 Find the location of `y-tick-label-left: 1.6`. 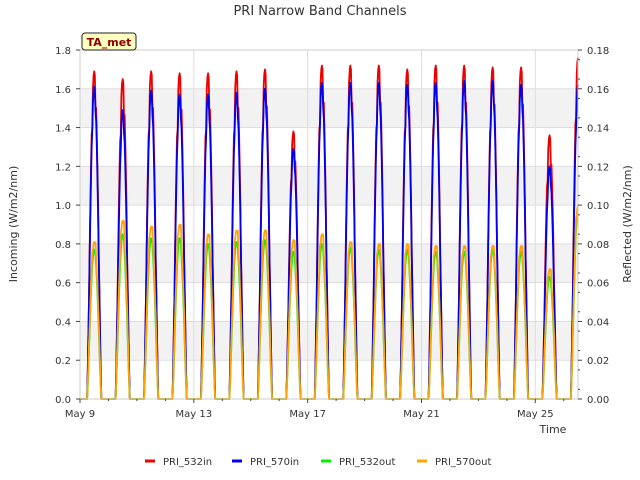

y-tick-label-left: 1.6 is located at coordinates (63, 90).